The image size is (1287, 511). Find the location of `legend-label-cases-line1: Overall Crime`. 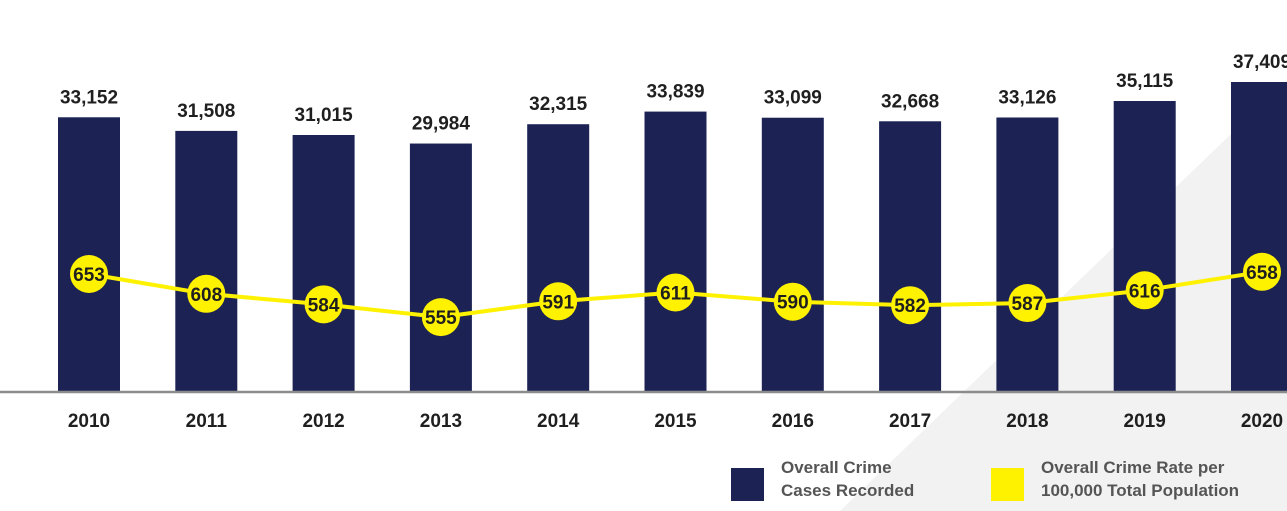

legend-label-cases-line1: Overall Crime is located at coordinates (836, 467).